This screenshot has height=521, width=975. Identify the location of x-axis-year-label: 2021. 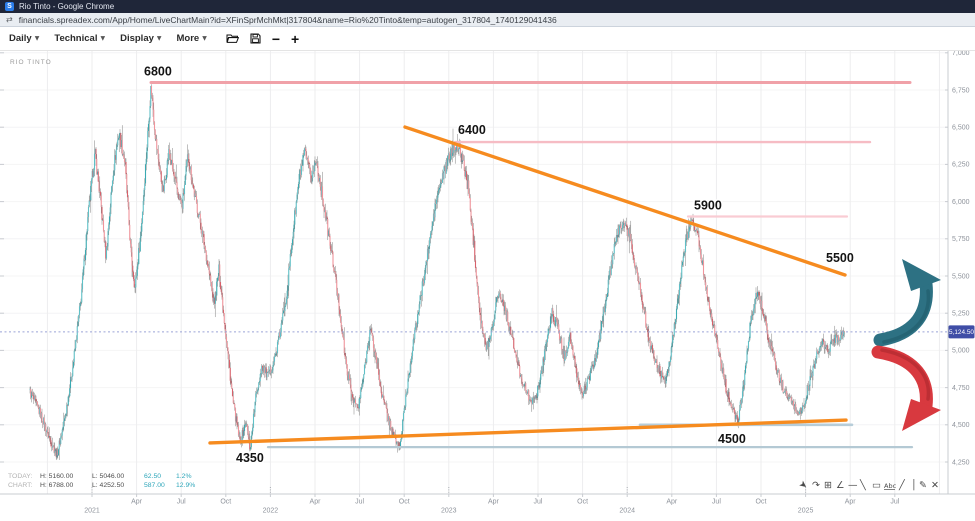
(92, 511).